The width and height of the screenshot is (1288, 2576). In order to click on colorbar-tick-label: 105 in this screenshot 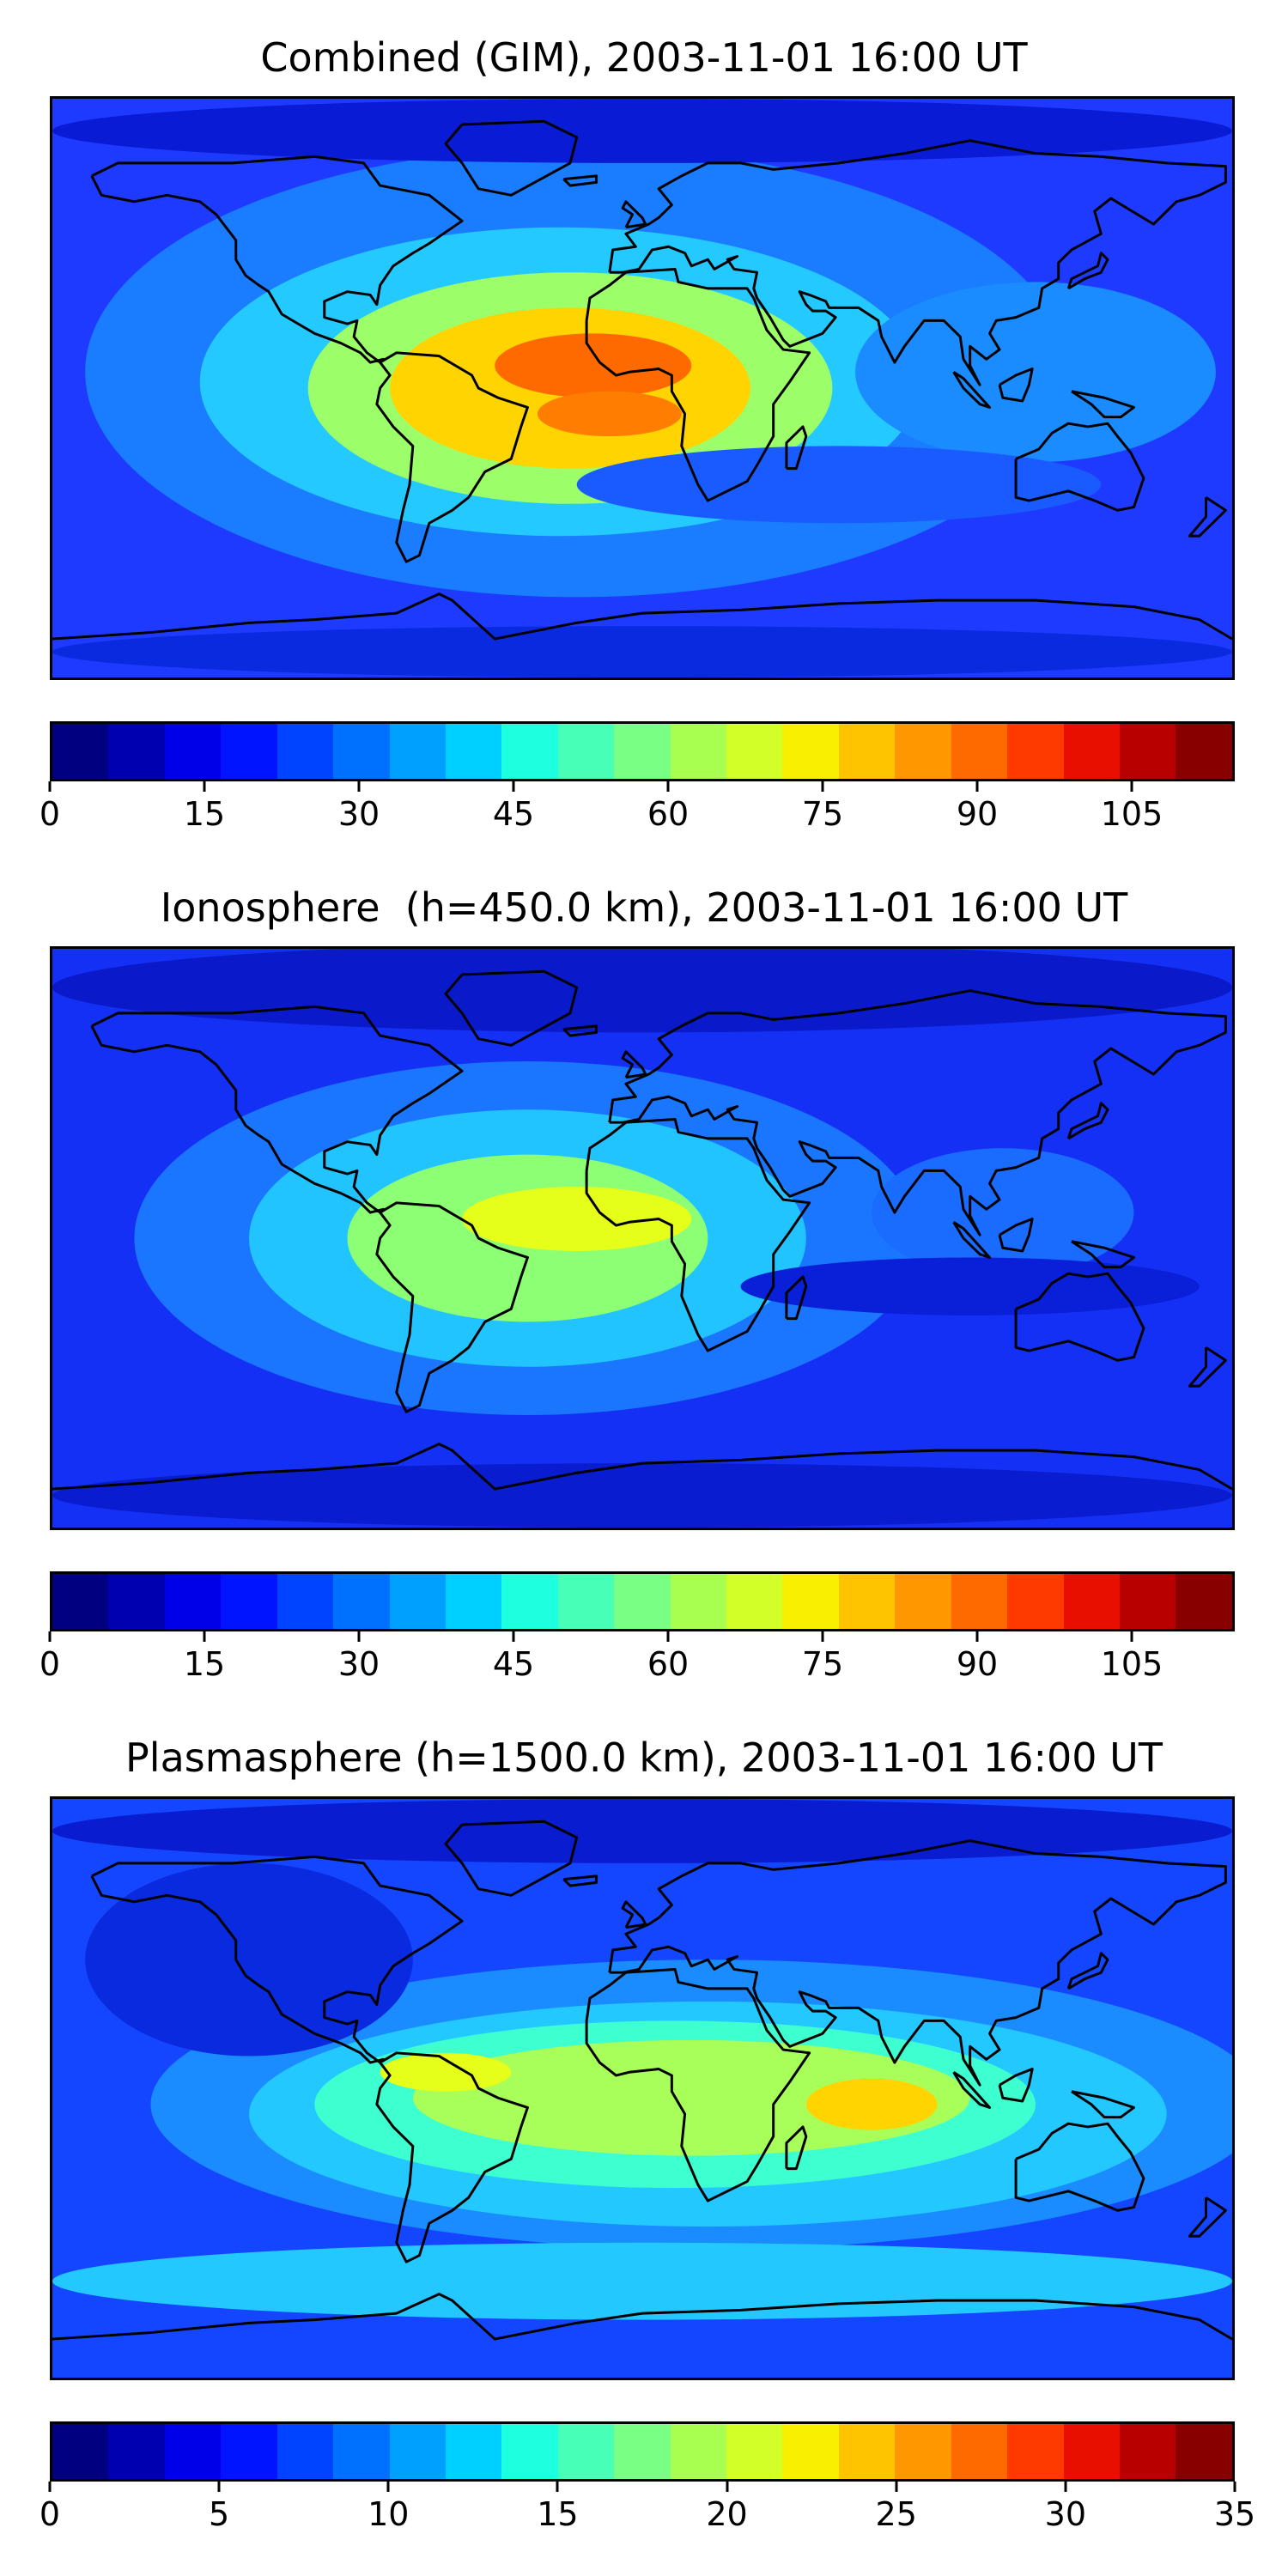, I will do `click(1131, 1664)`.